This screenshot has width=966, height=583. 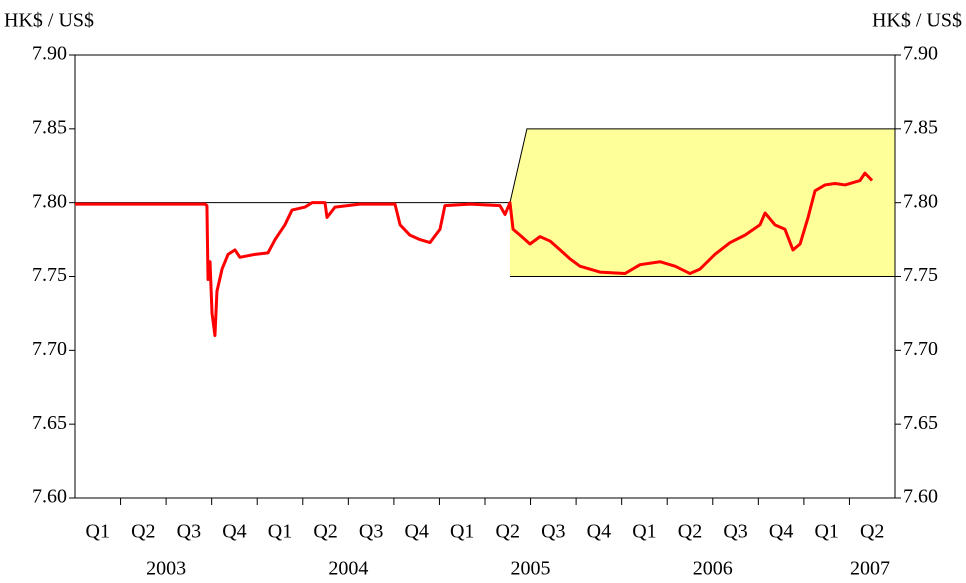 What do you see at coordinates (531, 569) in the screenshot?
I see `year-label: 2005` at bounding box center [531, 569].